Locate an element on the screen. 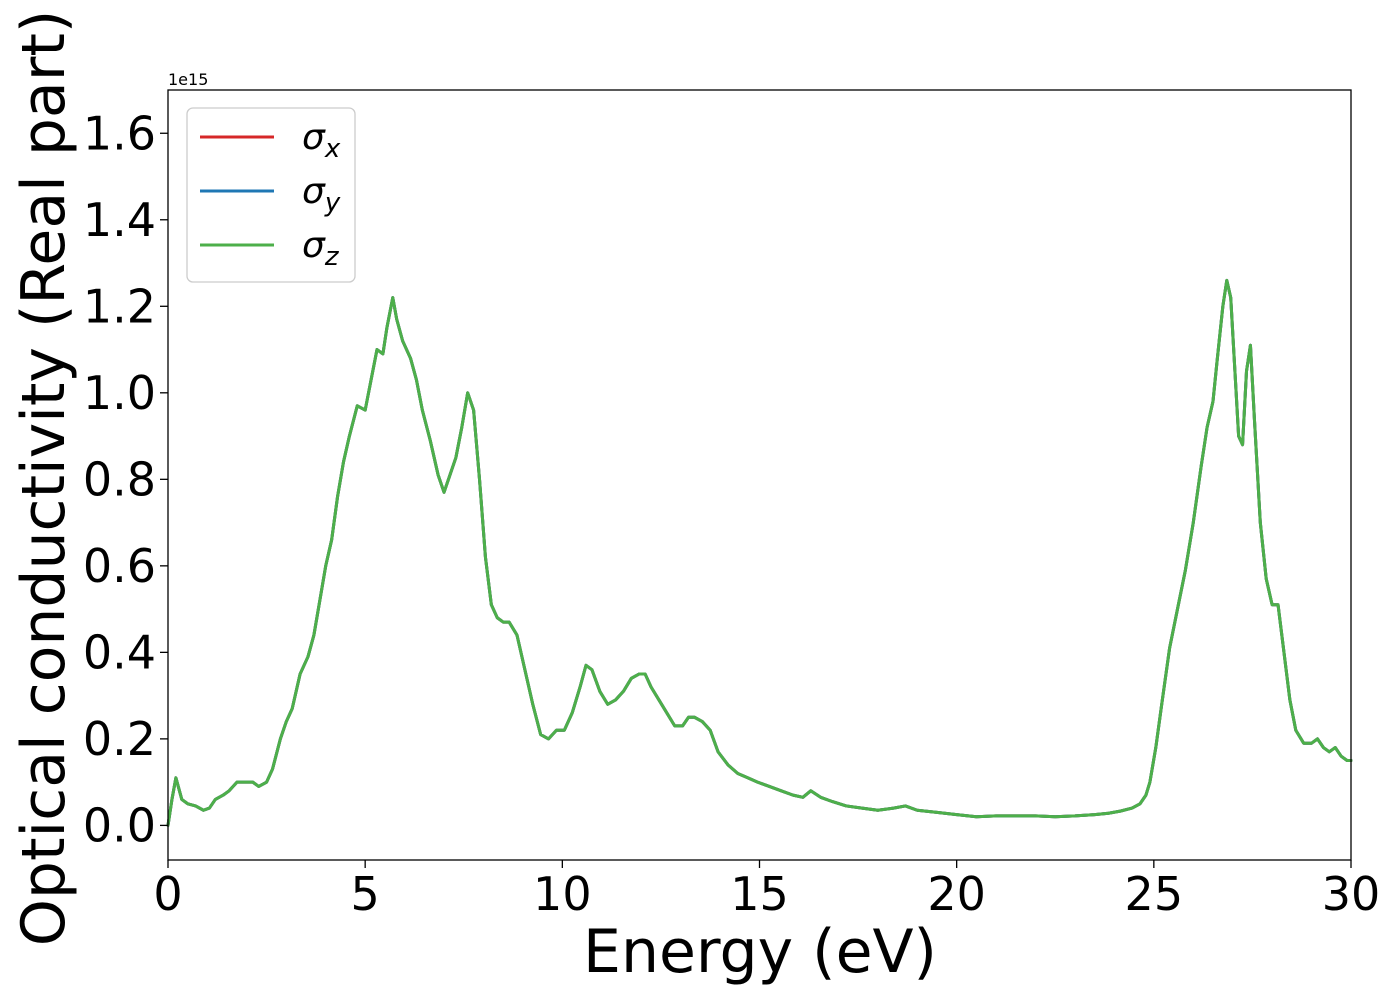 This screenshot has height=1000, width=1400. x-tick-label: 15 is located at coordinates (759, 894).